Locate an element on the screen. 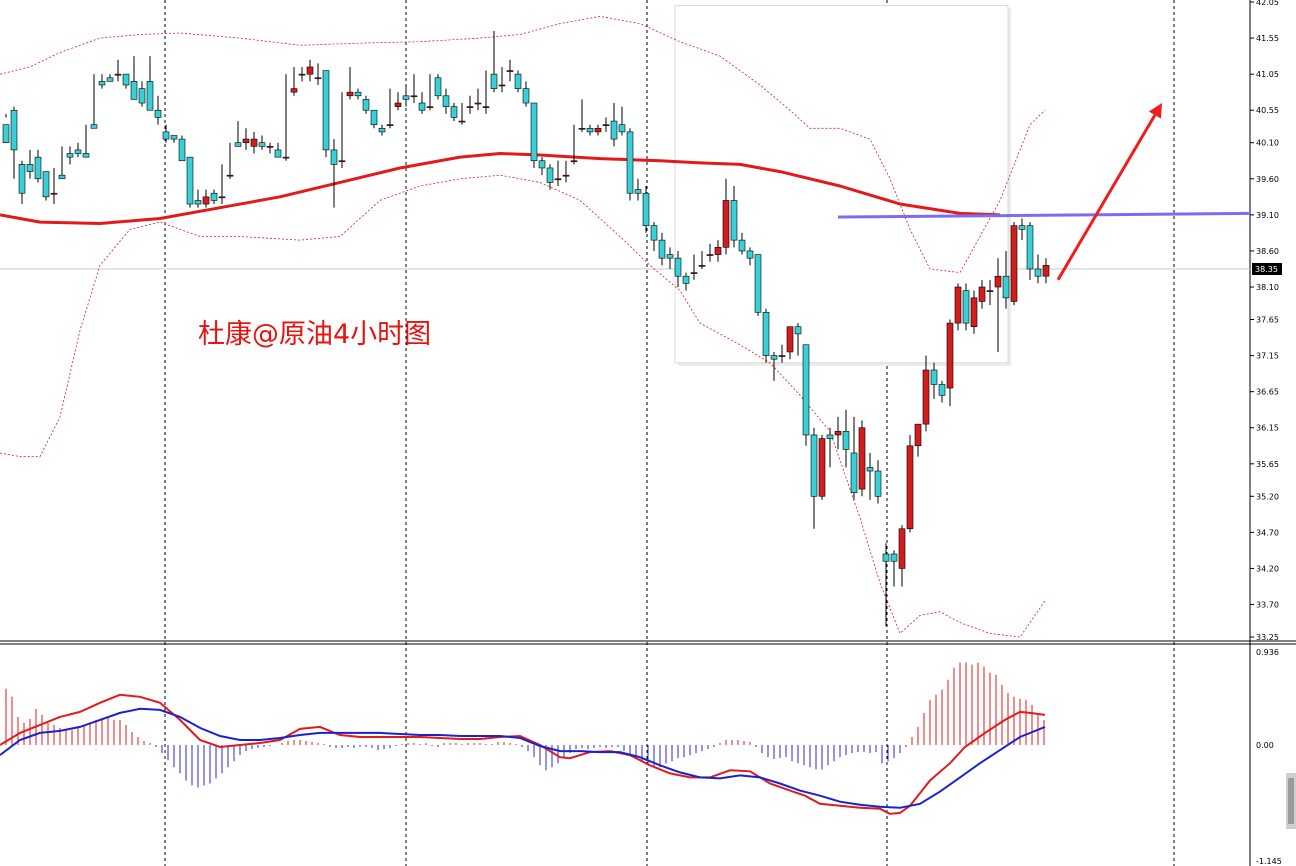  macd-tick-label: 0.00 is located at coordinates (1265, 745).